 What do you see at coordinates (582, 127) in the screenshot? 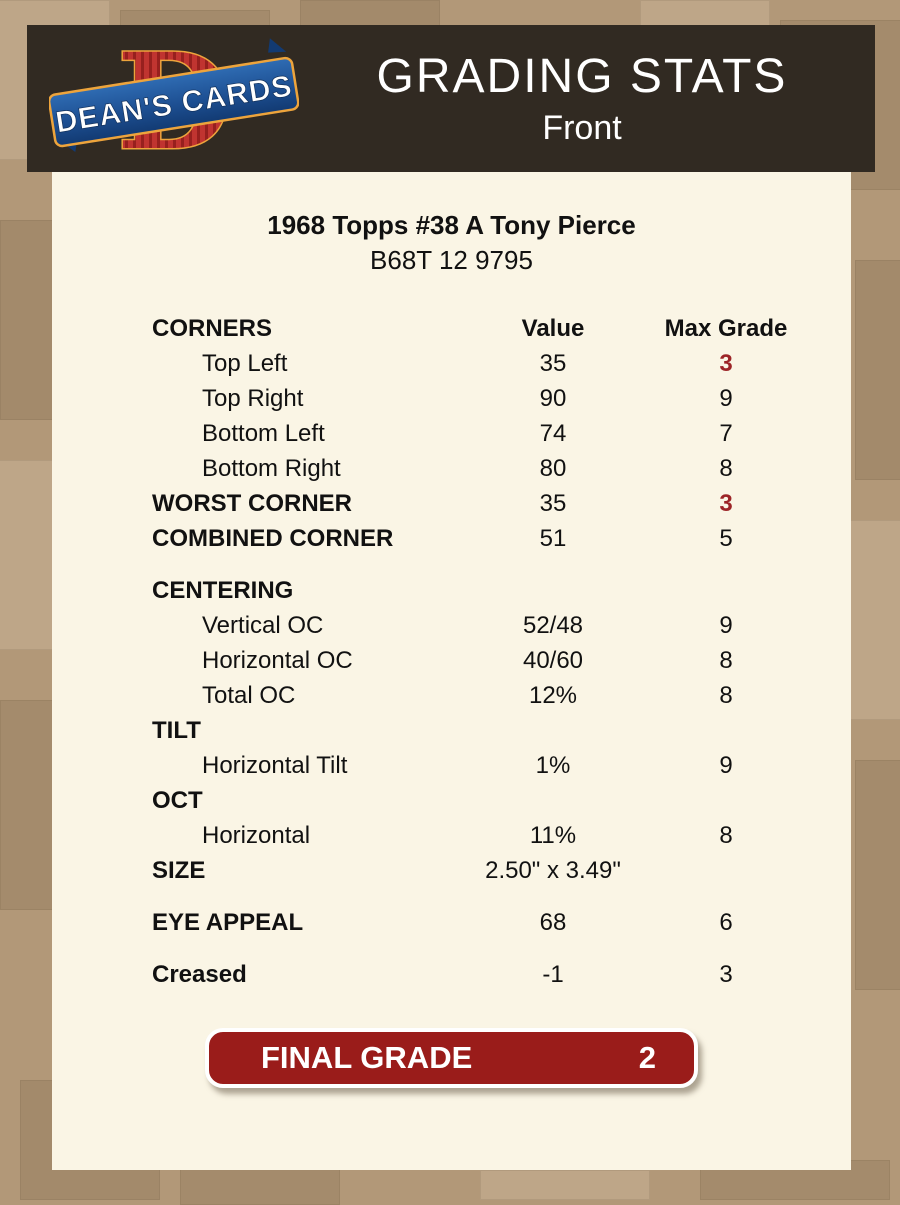
I see `page-subtitle: Front` at bounding box center [582, 127].